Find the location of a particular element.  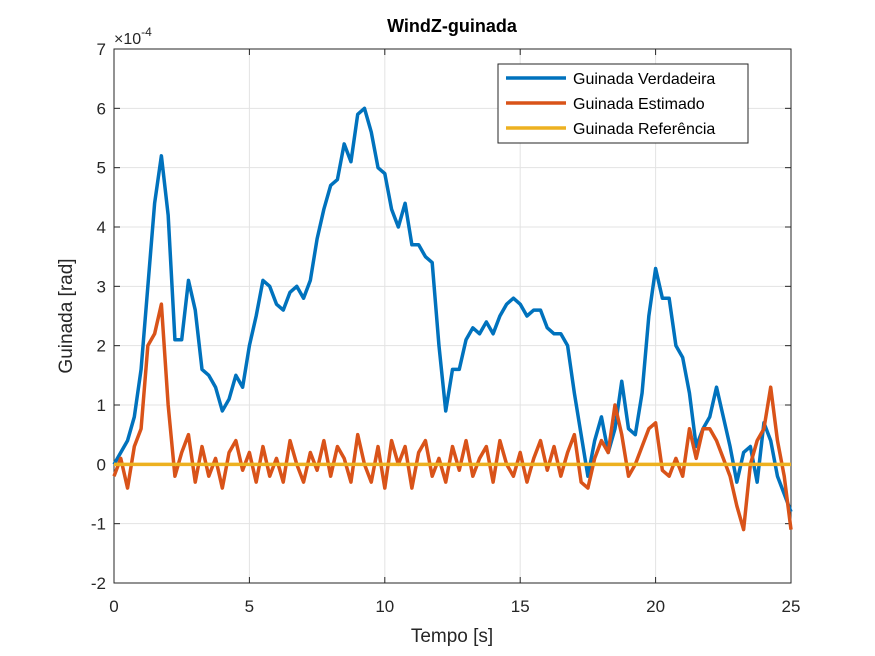

x-tick-label: 25 is located at coordinates (791, 606).